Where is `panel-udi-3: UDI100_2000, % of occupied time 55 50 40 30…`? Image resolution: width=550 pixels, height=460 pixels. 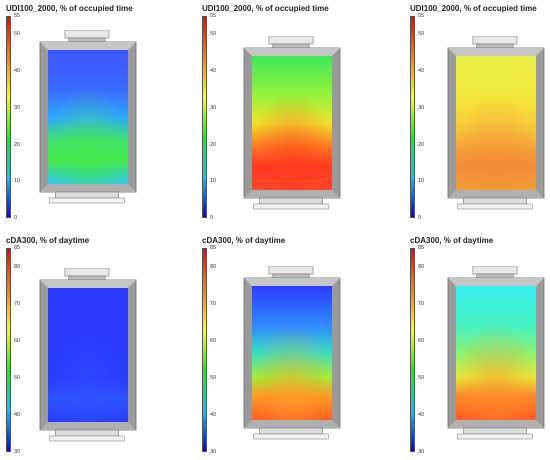 panel-udi-3: UDI100_2000, % of occupied time 55 50 40 30… is located at coordinates (480, 115).